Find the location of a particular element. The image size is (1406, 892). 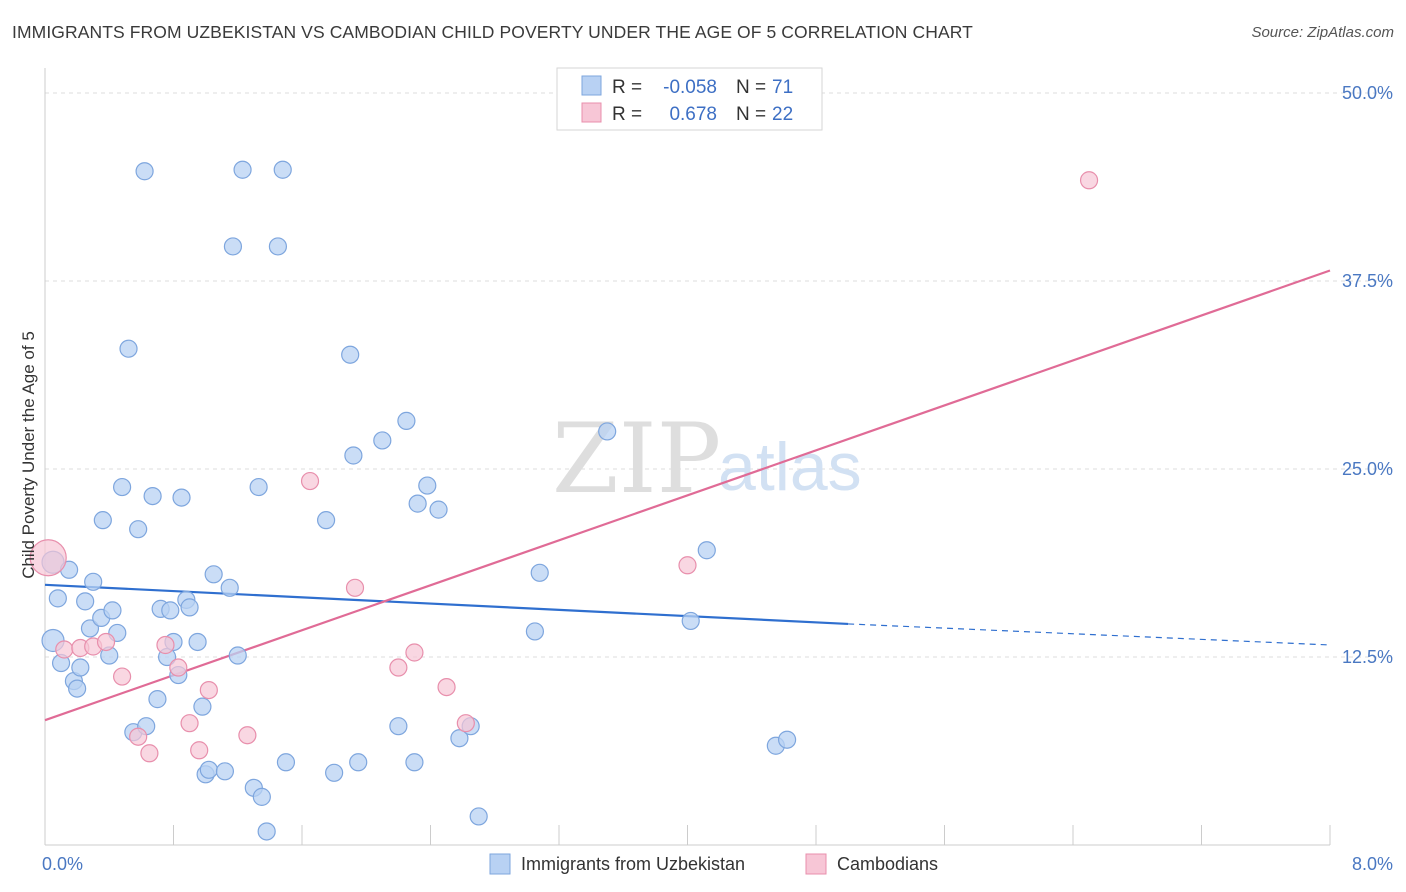

x-tick-label-1: 8.0% is located at coordinates (1372, 864).